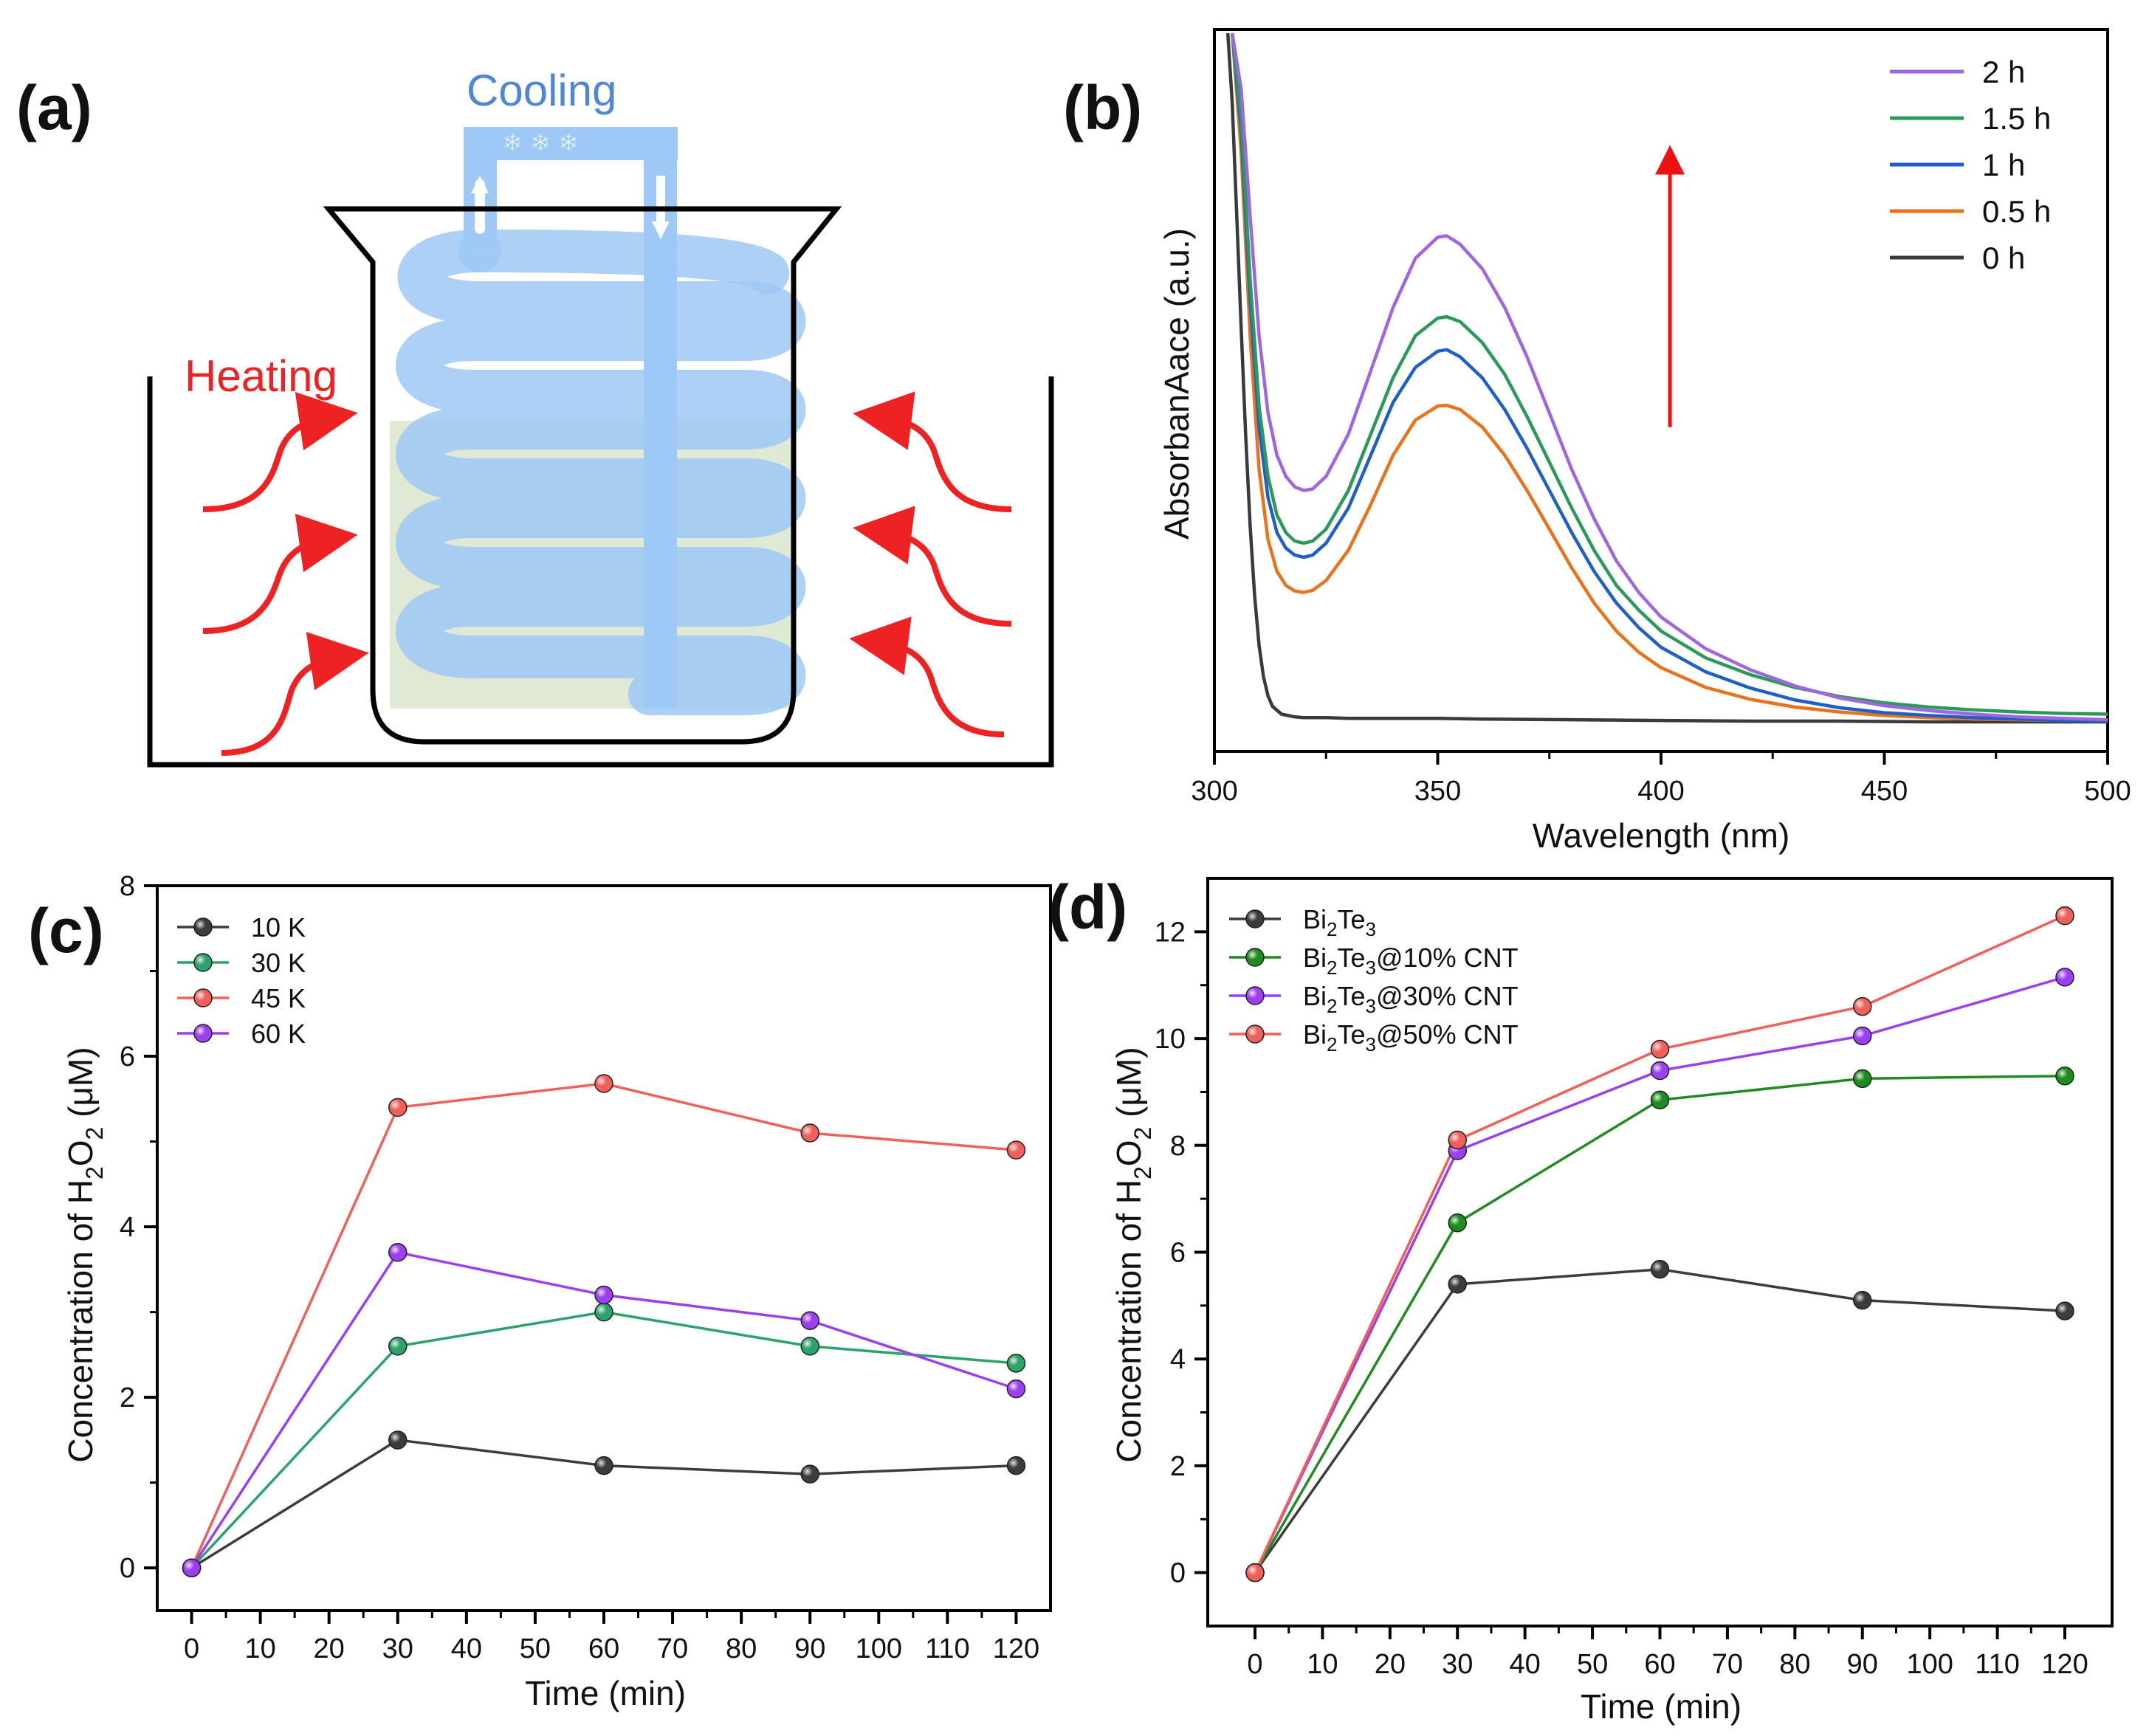  Describe the element at coordinates (2003, 72) in the screenshot. I see `b-legend-label: 2 h` at that location.